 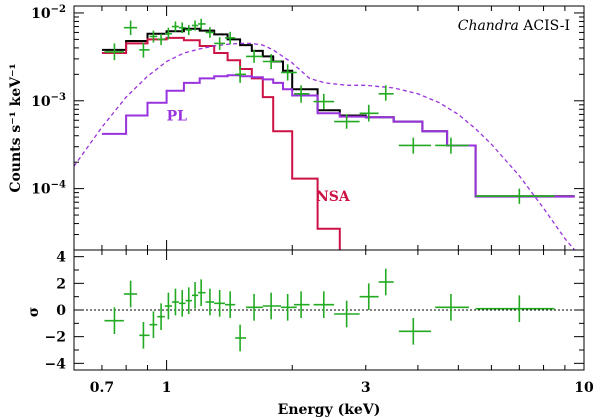 What do you see at coordinates (366, 388) in the screenshot?
I see `x-tick-label: 3` at bounding box center [366, 388].